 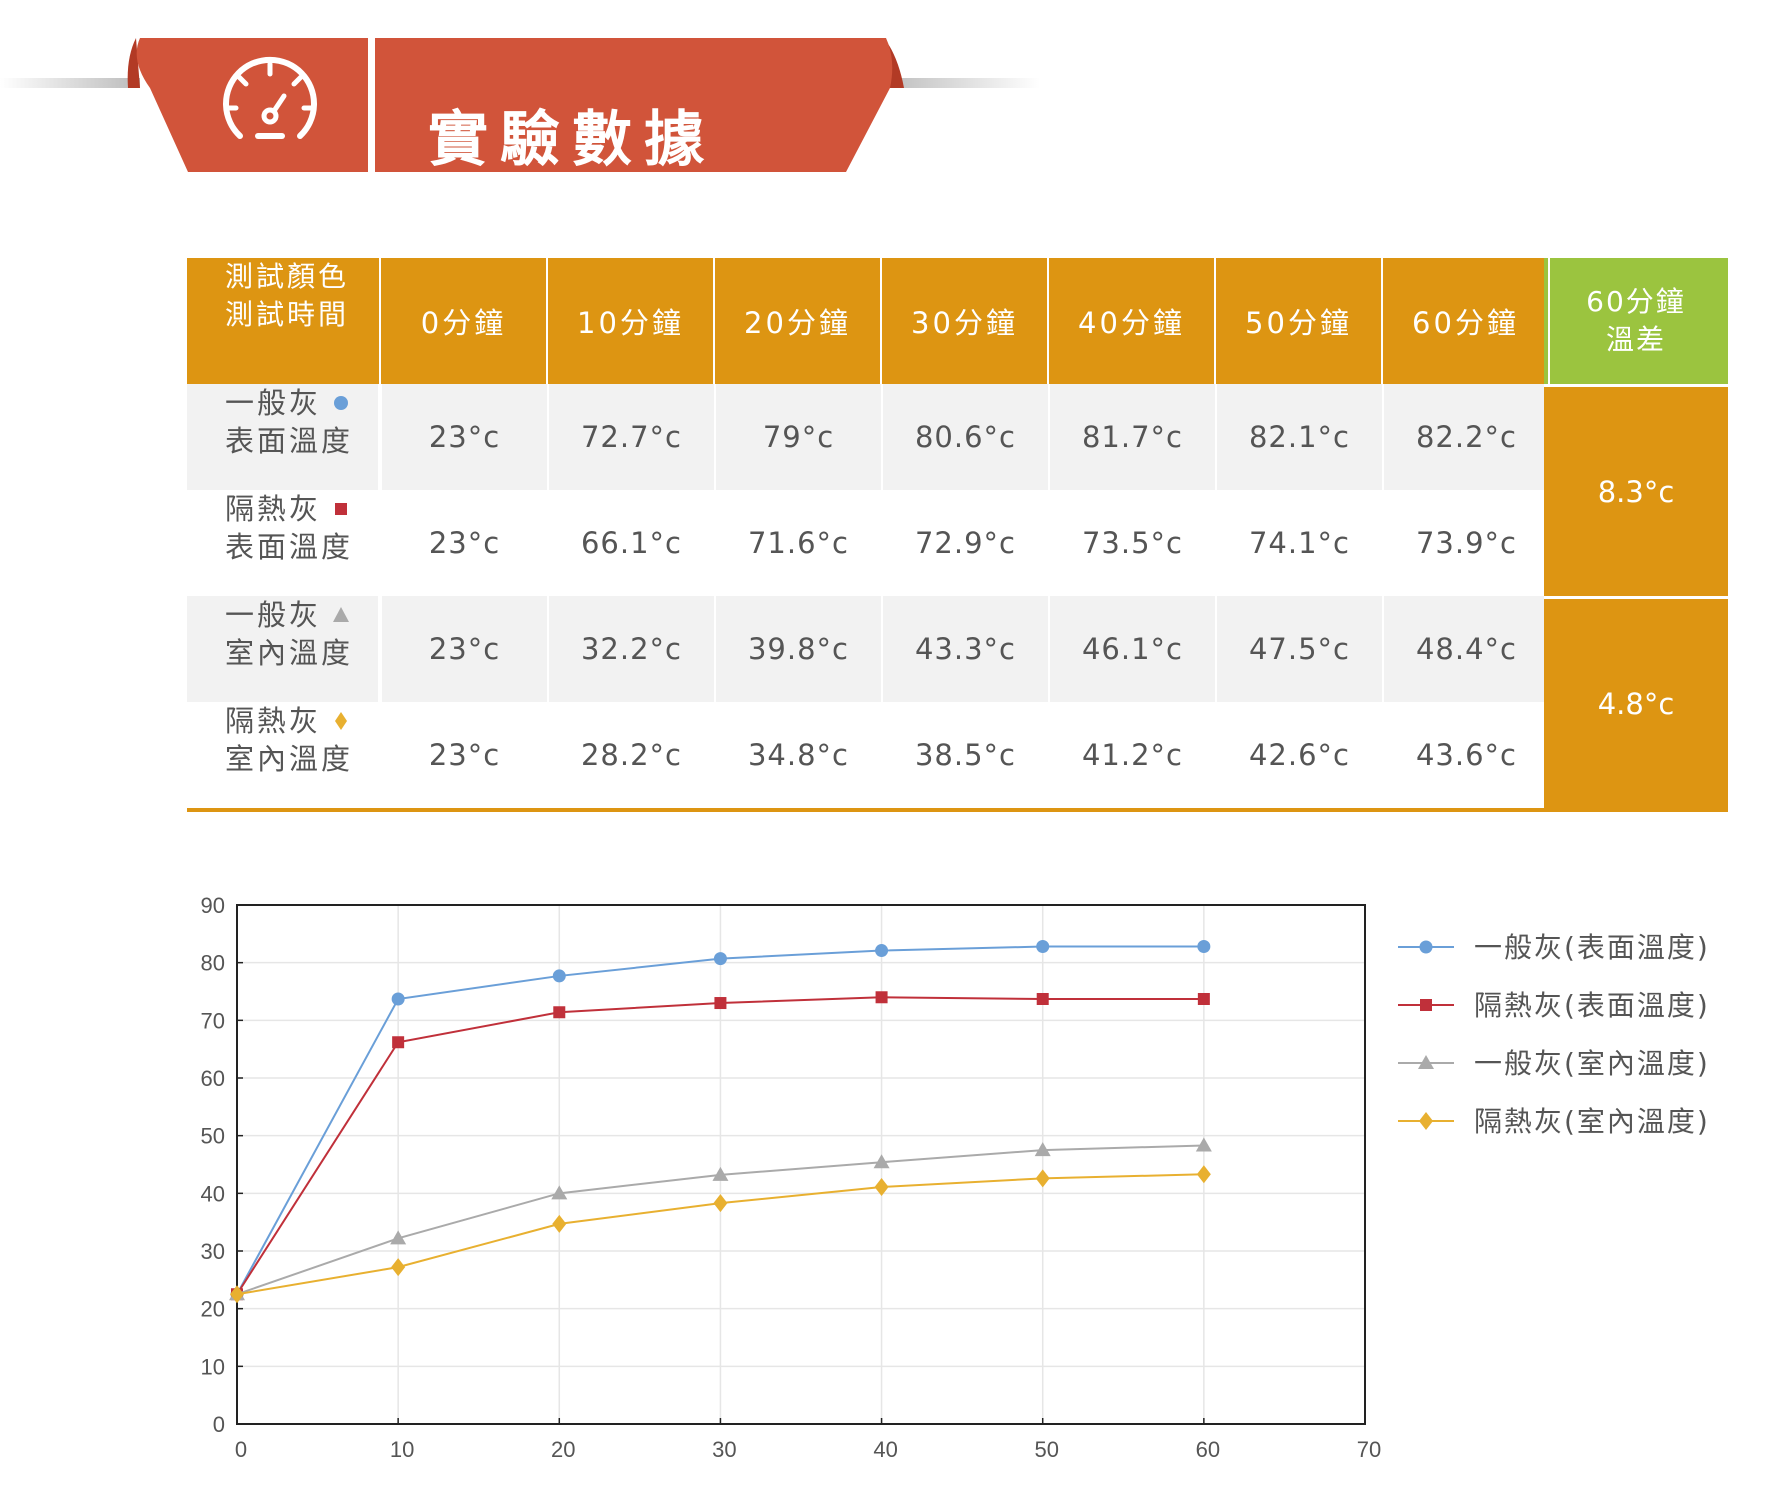 What do you see at coordinates (213, 1078) in the screenshot?
I see `y-tick-label: 60` at bounding box center [213, 1078].